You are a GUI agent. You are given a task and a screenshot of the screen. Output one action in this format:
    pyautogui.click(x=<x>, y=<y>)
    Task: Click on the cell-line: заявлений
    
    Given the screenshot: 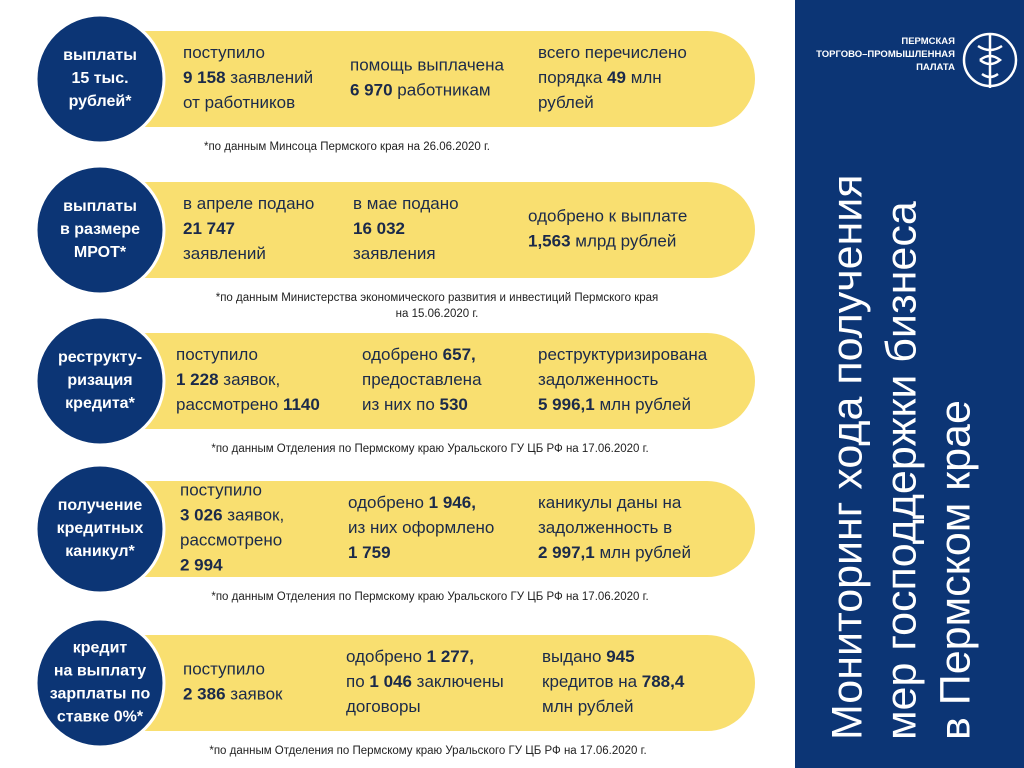 What is the action you would take?
    pyautogui.click(x=224, y=253)
    